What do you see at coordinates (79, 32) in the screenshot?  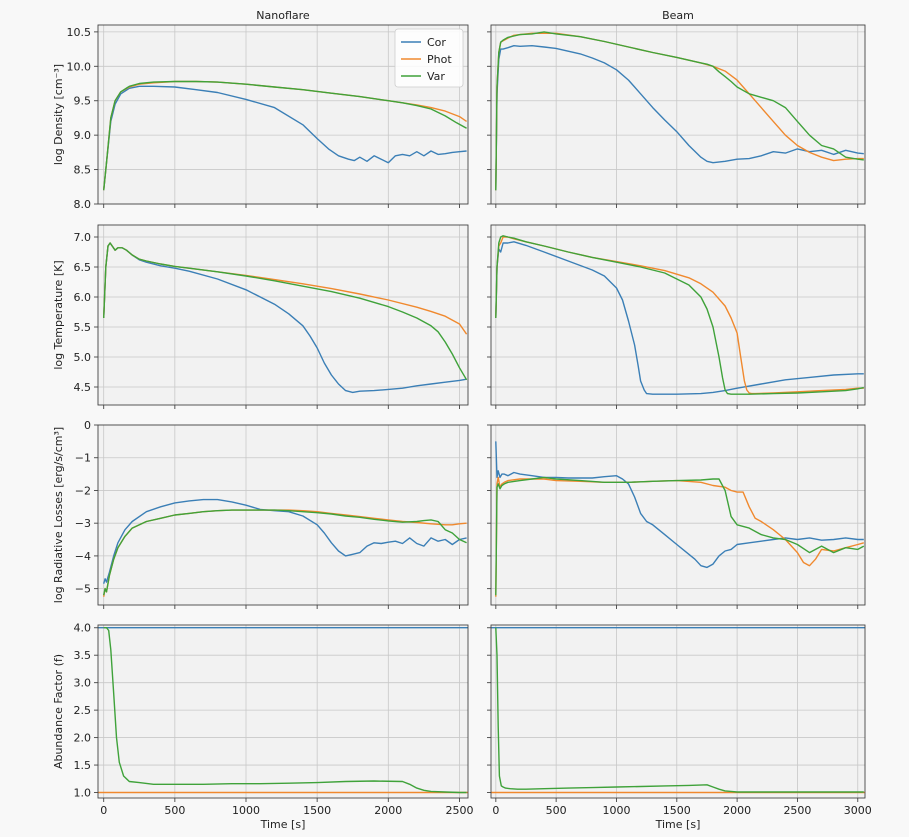 I see `y-tick-label: 10.5` at bounding box center [79, 32].